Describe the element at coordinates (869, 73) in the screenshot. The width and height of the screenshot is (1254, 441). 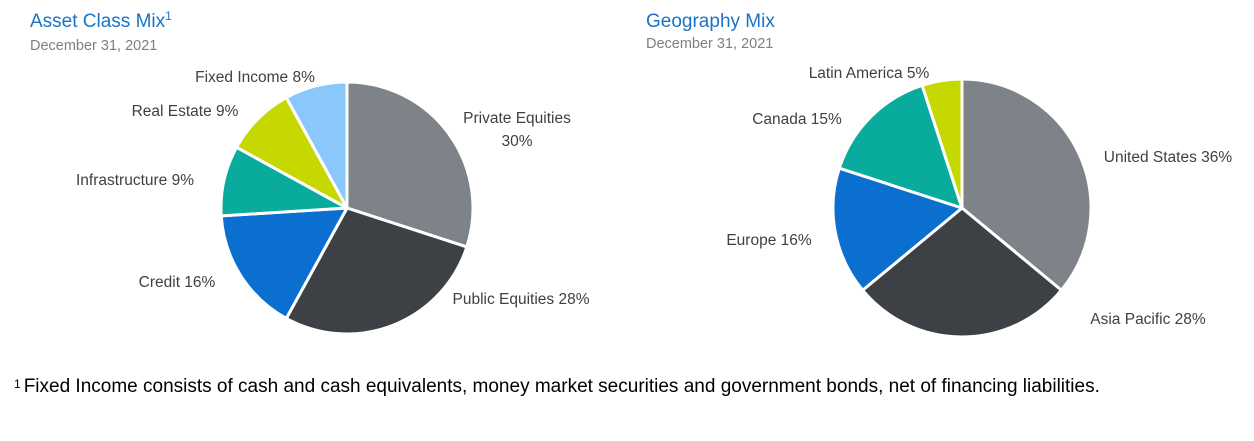
I see `label-latin-america: Latin America 5%` at that location.